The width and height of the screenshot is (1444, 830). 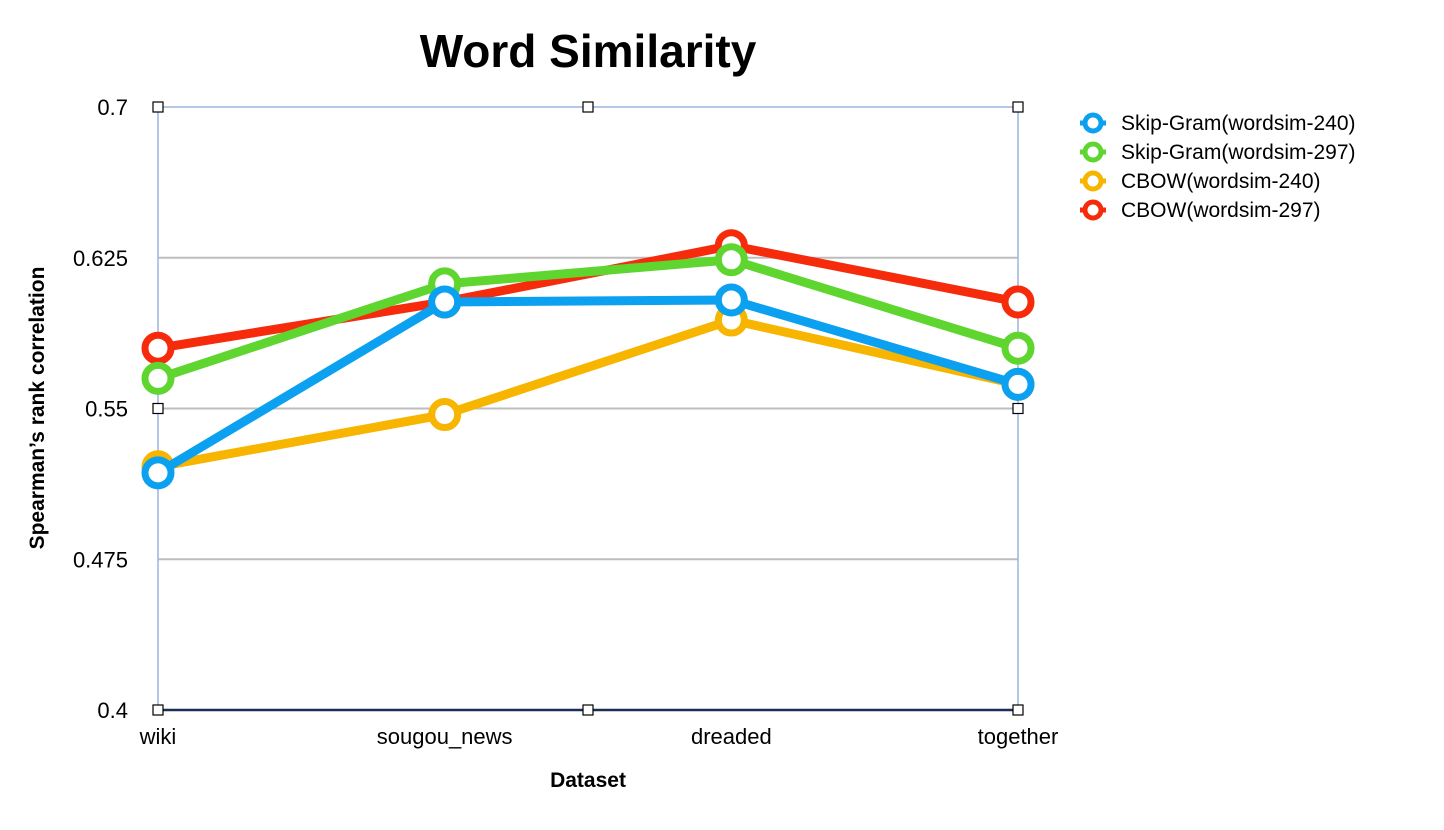 I want to click on y-tick-label: 0.7, so click(x=112, y=107).